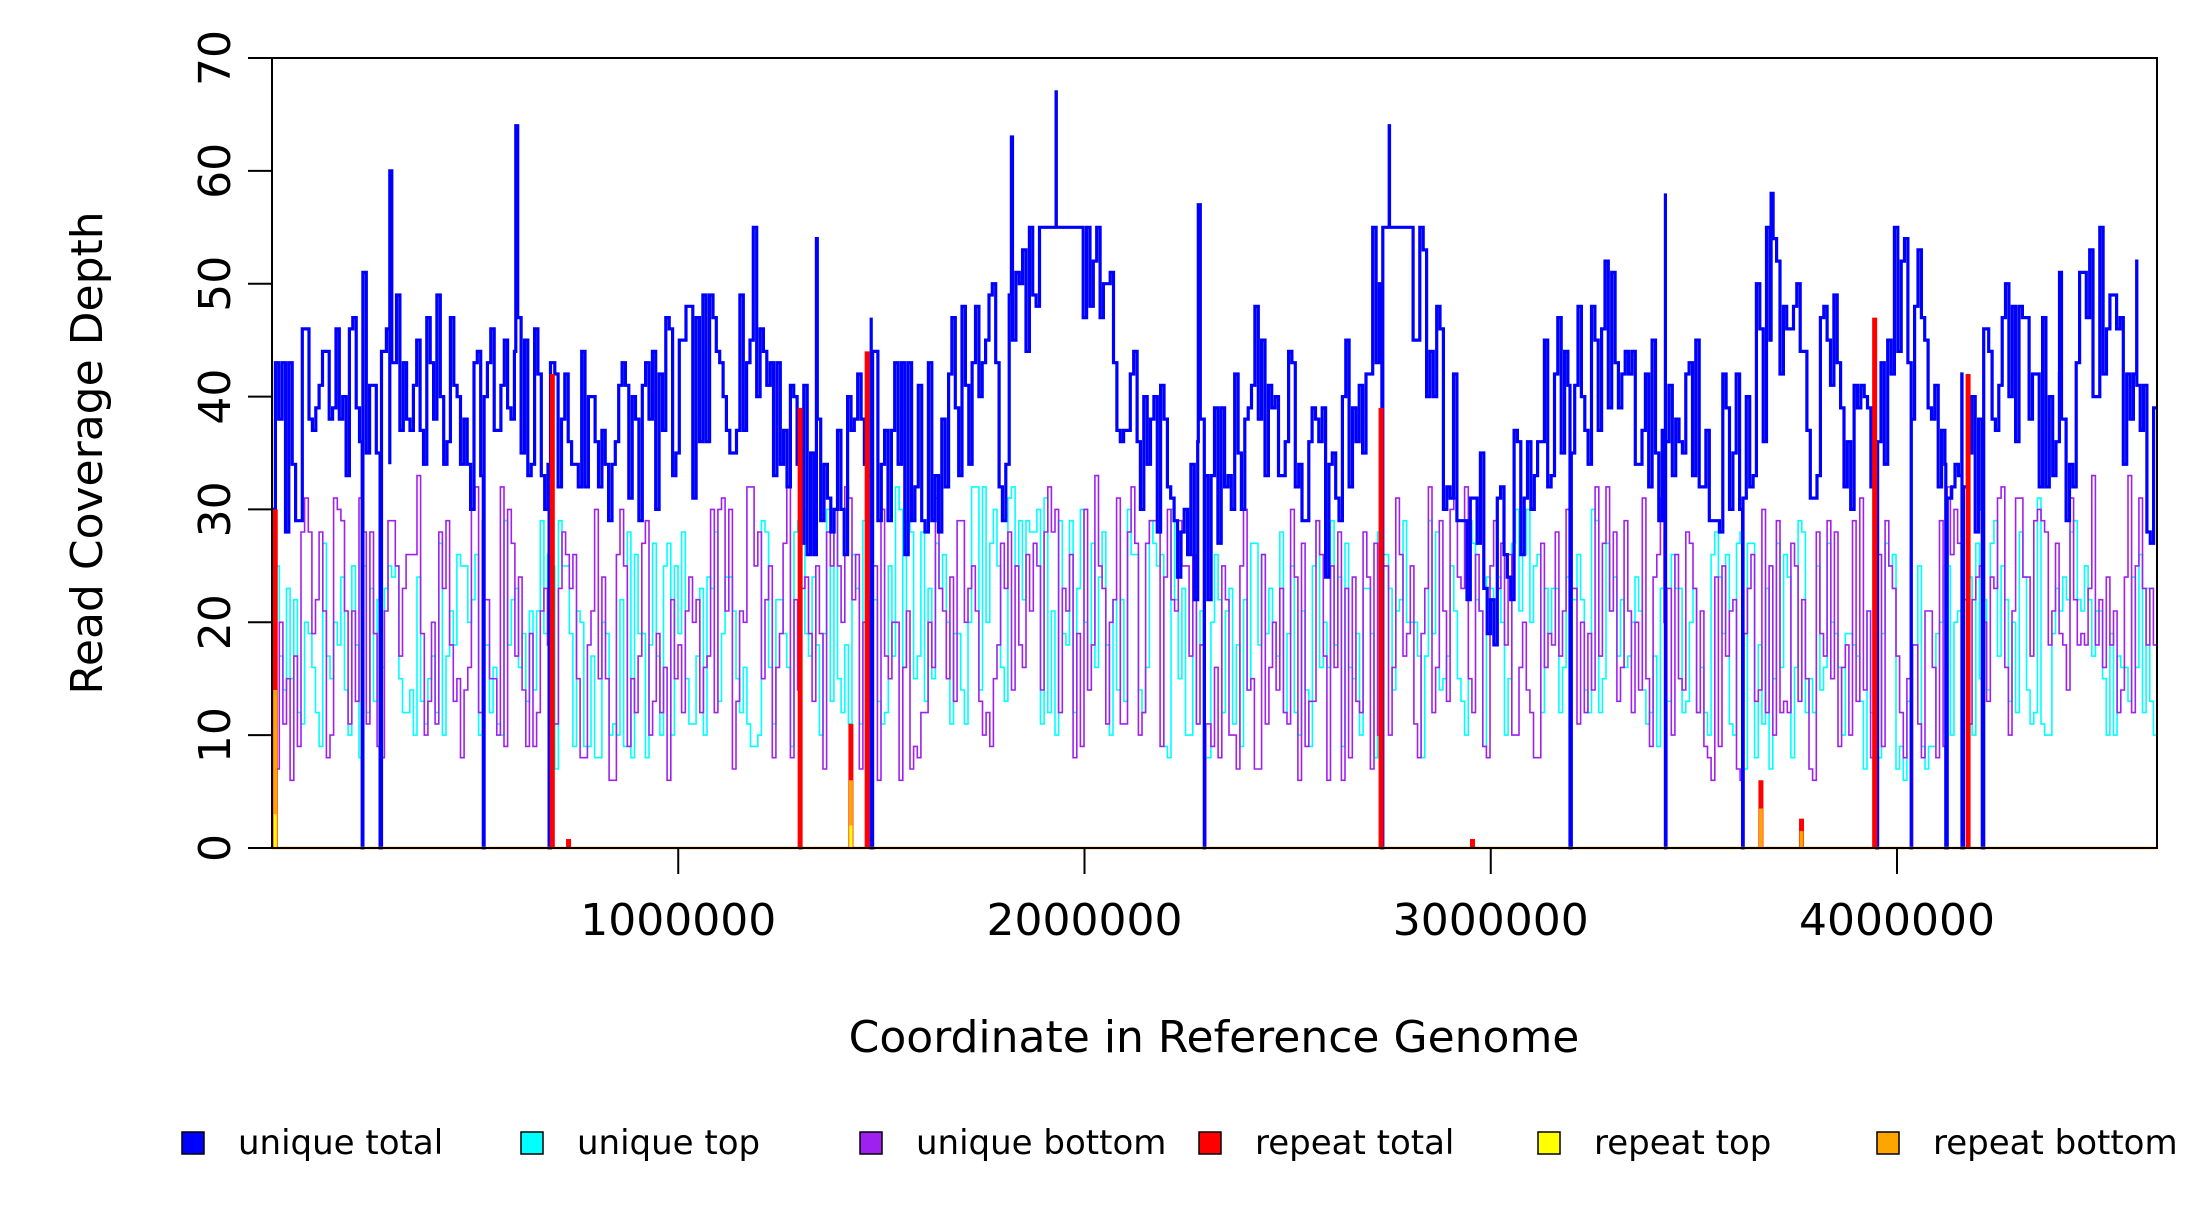 This screenshot has height=1205, width=2200. I want to click on y-tick-label: 10, so click(215, 735).